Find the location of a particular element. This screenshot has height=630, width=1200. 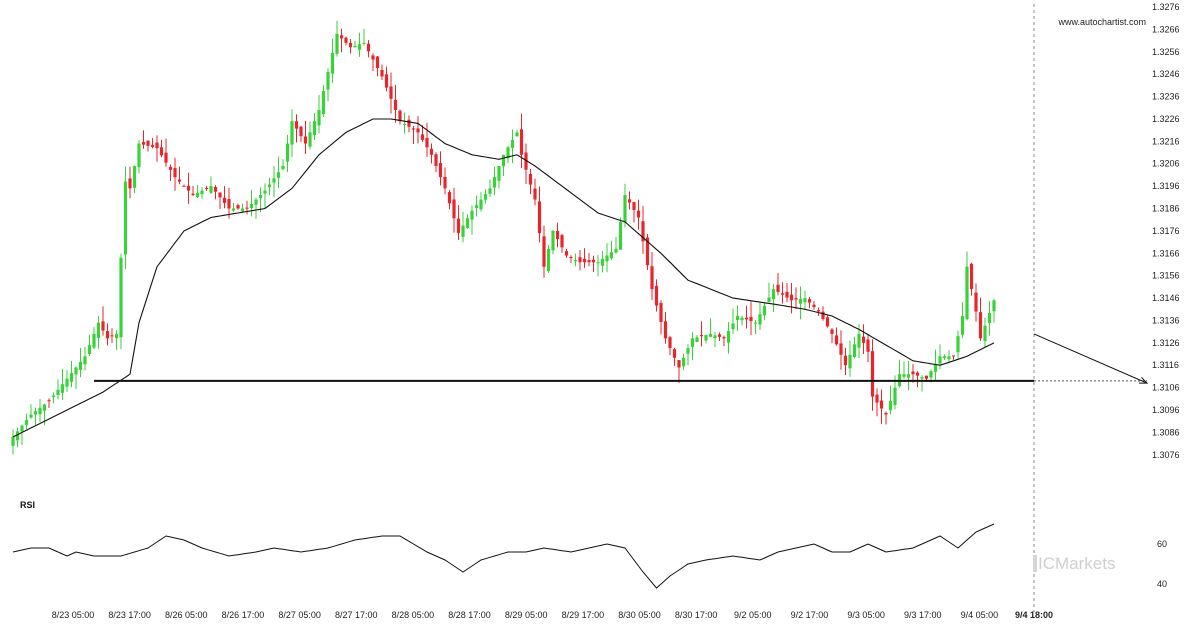

forecast-arrow-head is located at coordinates (1143, 380).